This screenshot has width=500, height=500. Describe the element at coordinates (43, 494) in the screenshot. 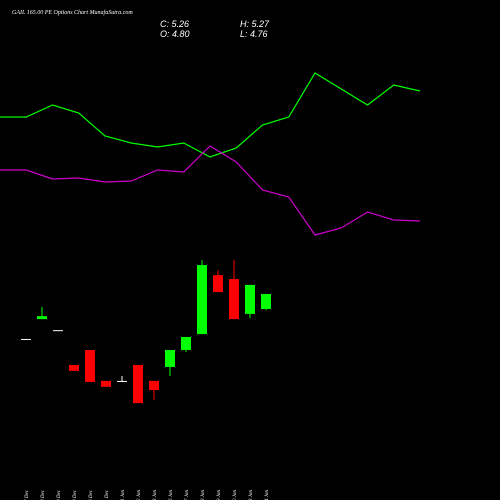

I see `x-tick-label: 18 Dec` at that location.